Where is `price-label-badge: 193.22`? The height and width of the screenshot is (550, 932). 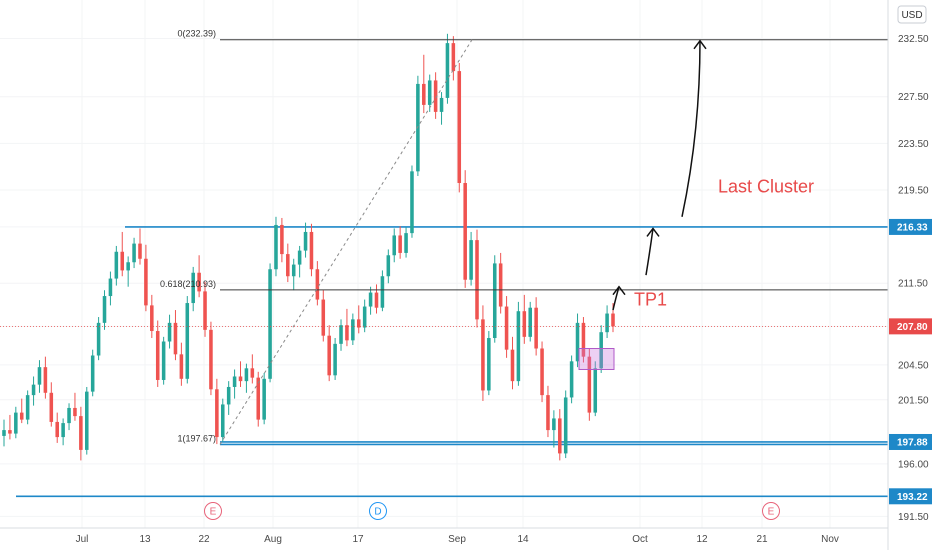
price-label-badge: 193.22 is located at coordinates (910, 496).